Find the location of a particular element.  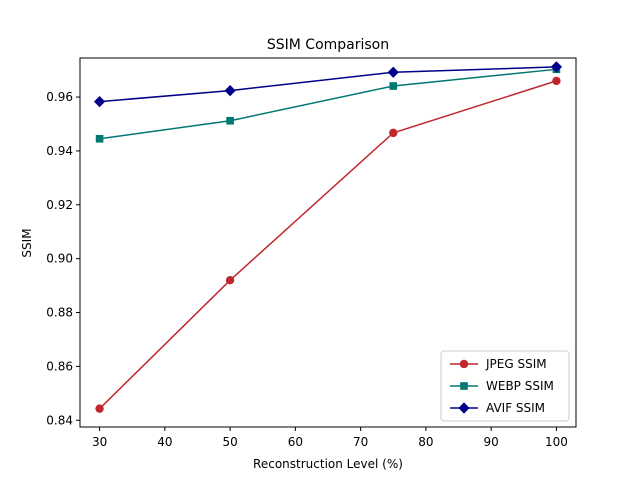

y-tick-label: 0.96 is located at coordinates (59, 97).